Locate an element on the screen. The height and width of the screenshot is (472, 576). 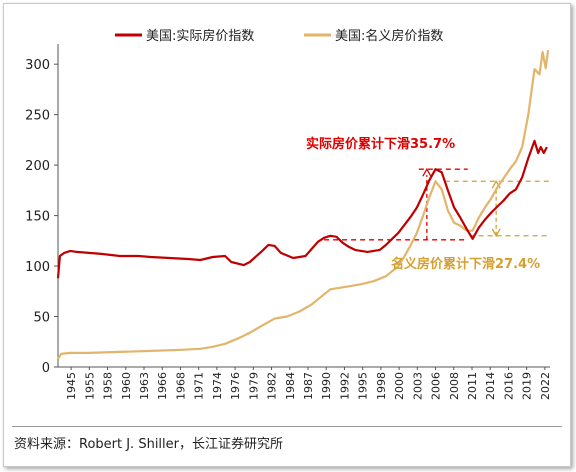
x-tick-label: 1955 is located at coordinates (89, 386).